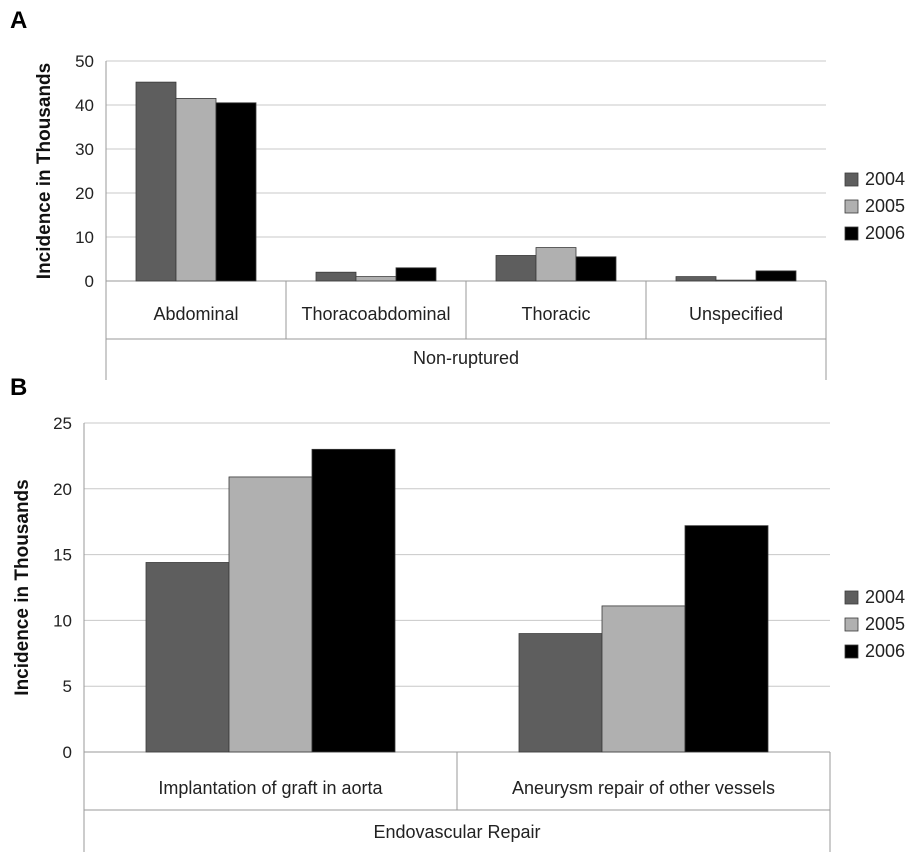 The height and width of the screenshot is (852, 922). I want to click on category-label: Thoracoabdominal, so click(375, 314).